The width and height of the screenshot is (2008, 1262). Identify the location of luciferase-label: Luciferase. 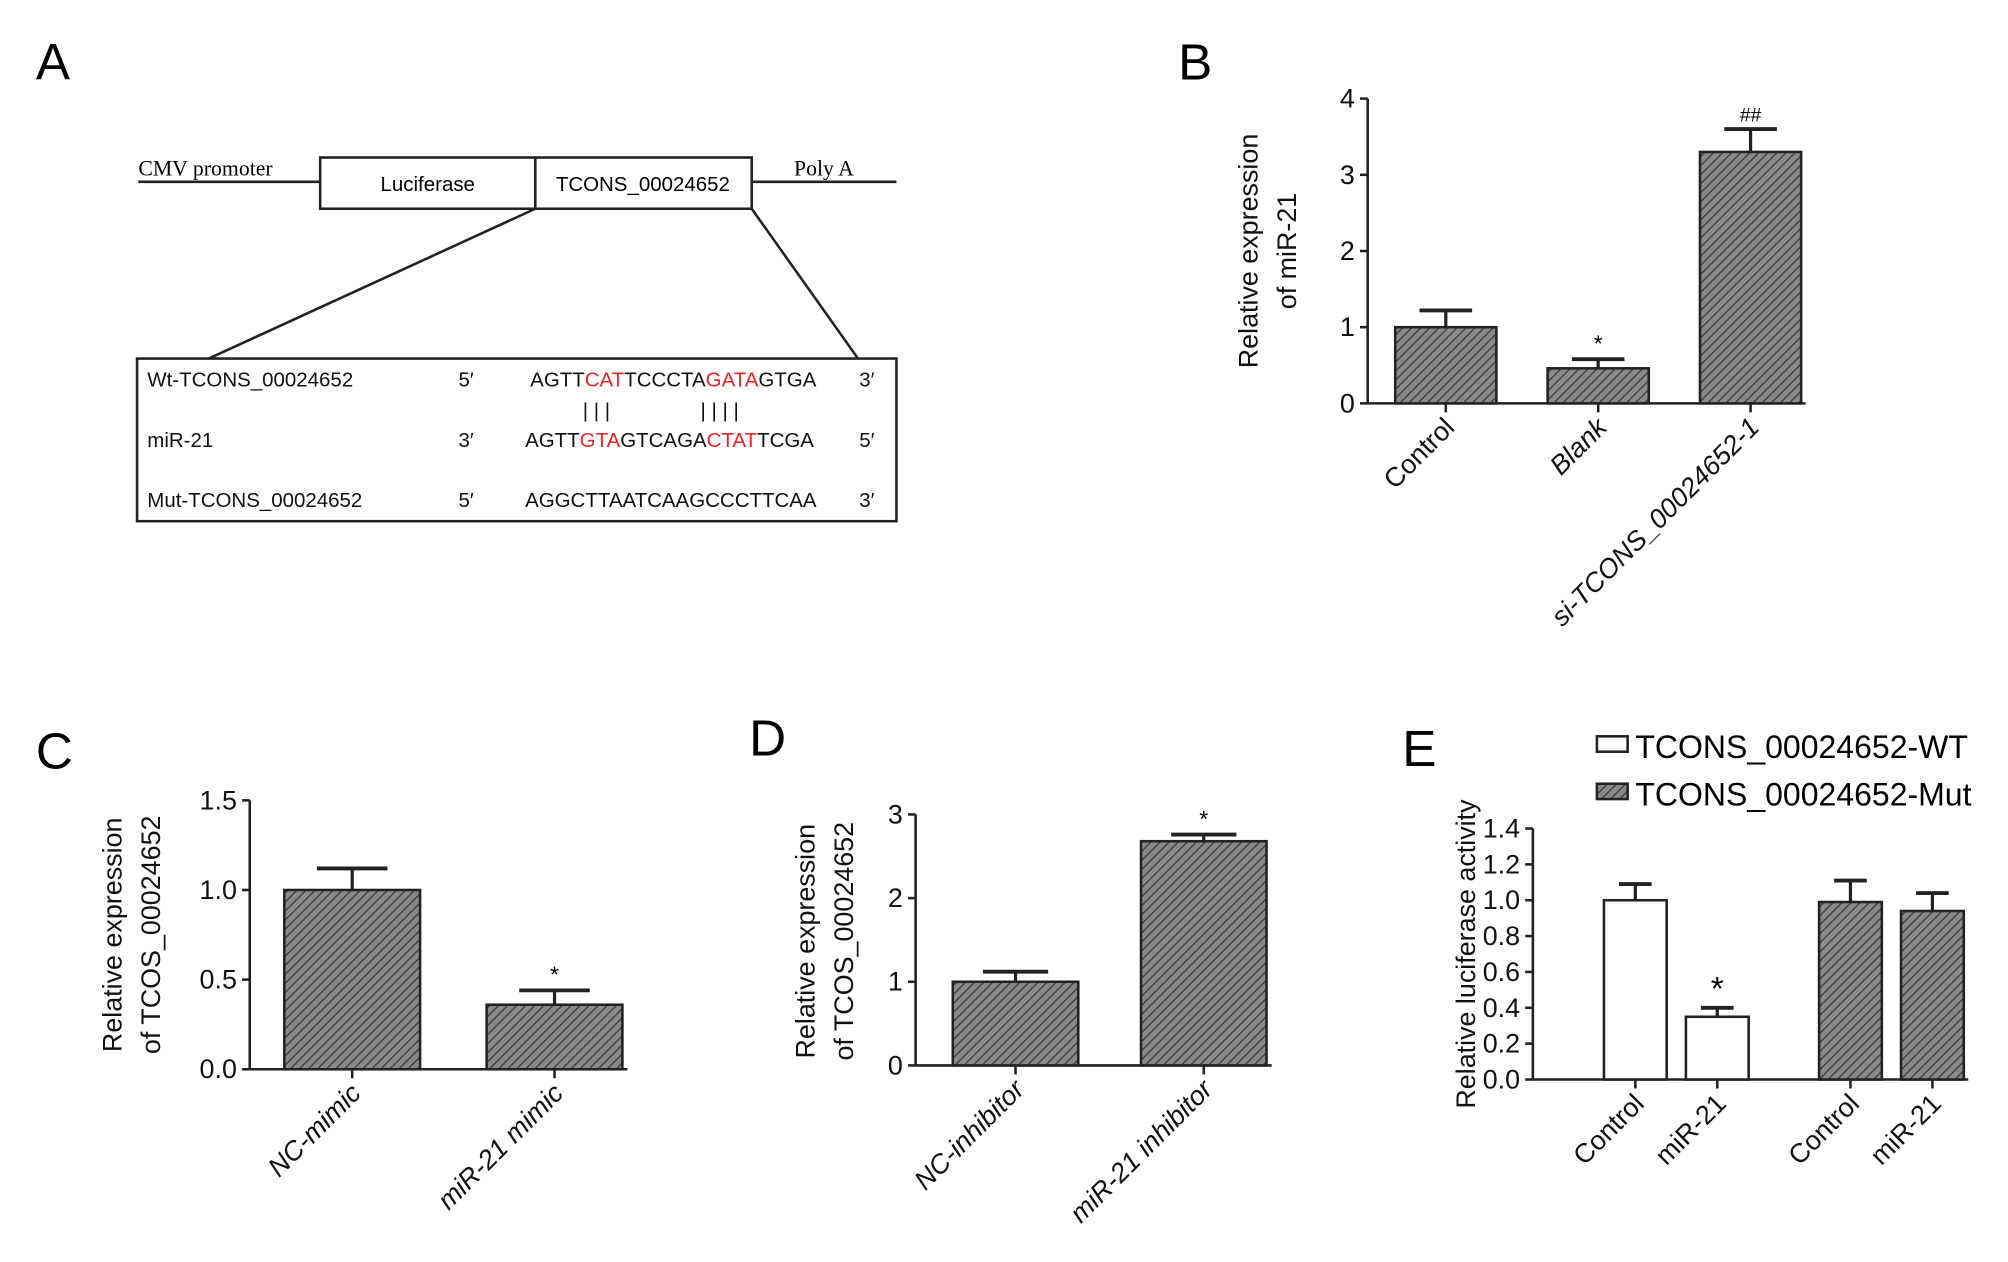
(428, 184).